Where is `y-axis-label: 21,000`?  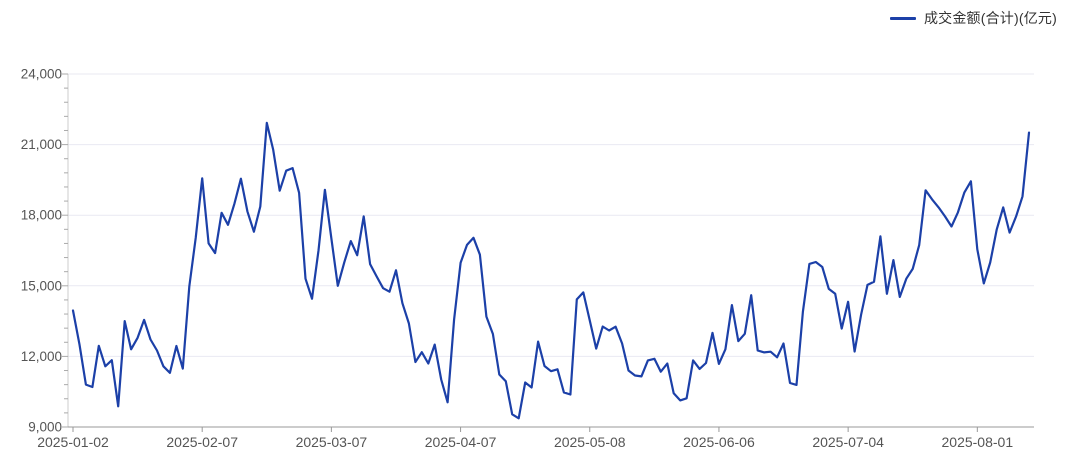 y-axis-label: 21,000 is located at coordinates (41, 144).